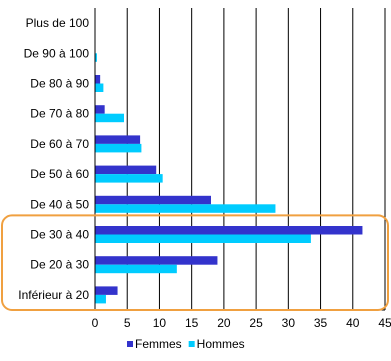 The image size is (391, 361). Describe the element at coordinates (256, 323) in the screenshot. I see `x-tick-label: 25` at that location.